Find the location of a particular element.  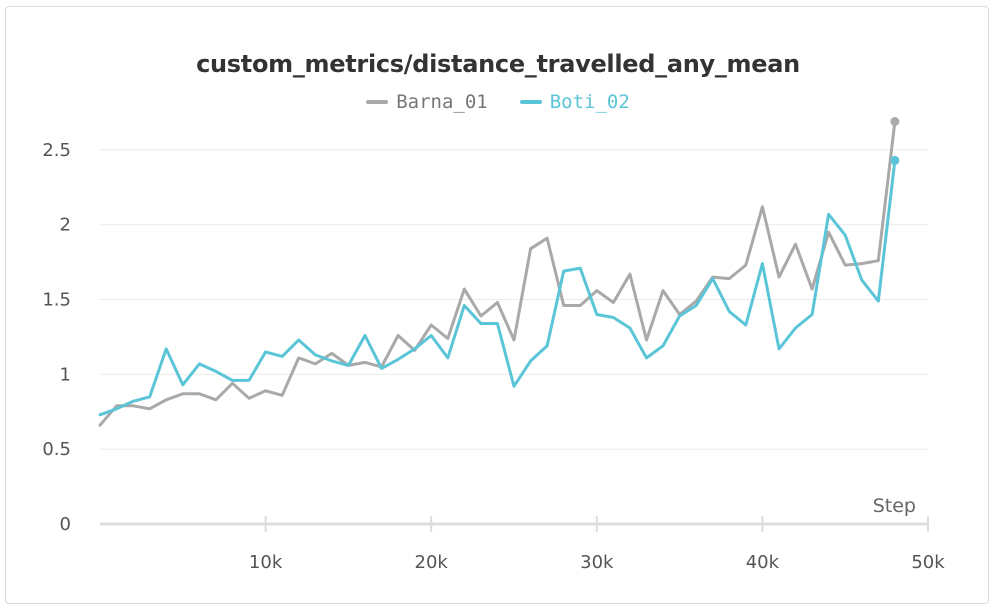

x-axis-label: Step is located at coordinates (894, 506).